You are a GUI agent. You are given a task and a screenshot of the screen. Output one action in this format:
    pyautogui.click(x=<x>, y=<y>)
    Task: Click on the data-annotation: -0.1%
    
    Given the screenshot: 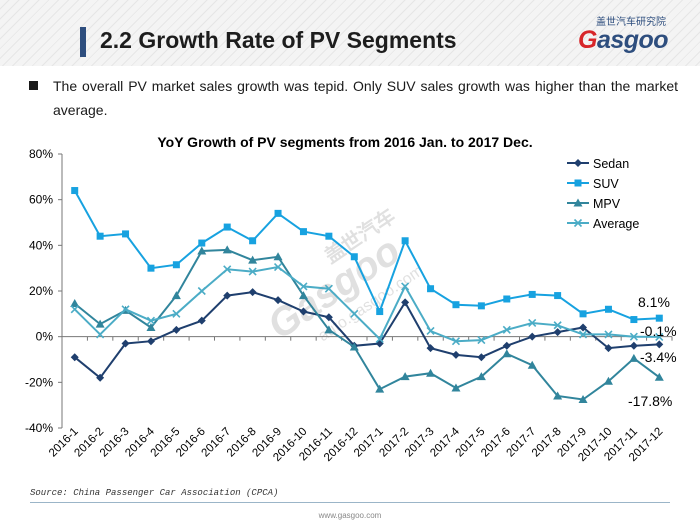 What is the action you would take?
    pyautogui.click(x=658, y=331)
    